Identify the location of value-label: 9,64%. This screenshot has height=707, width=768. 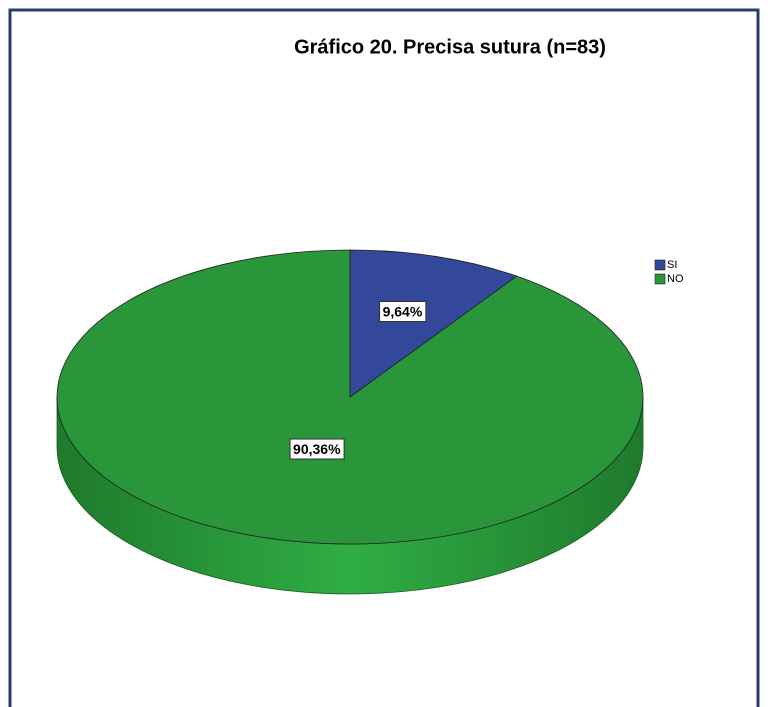
(403, 312).